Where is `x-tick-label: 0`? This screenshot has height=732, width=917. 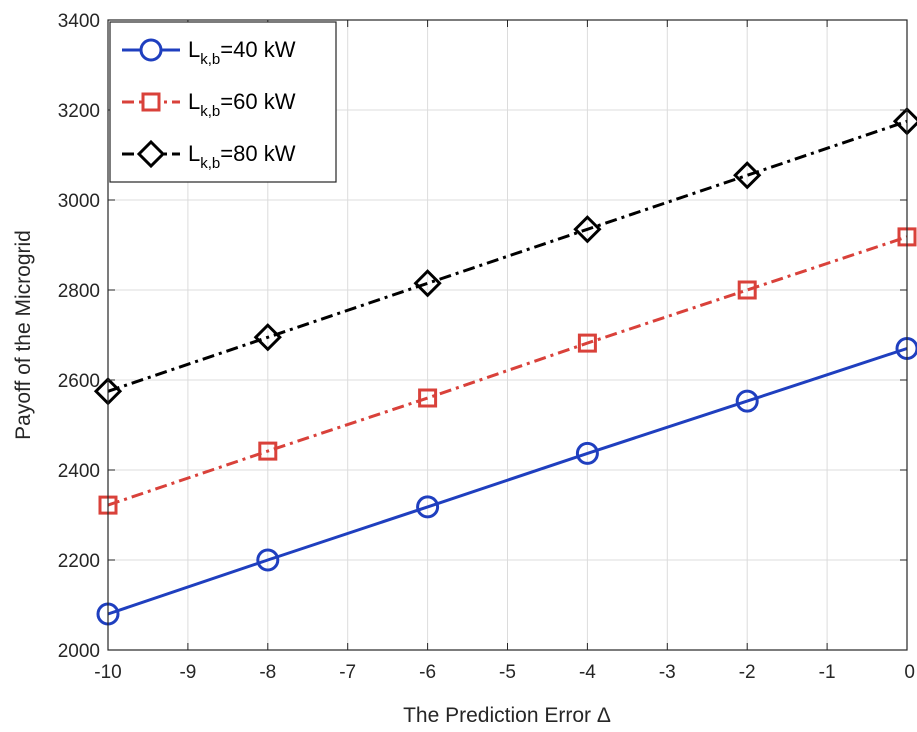 x-tick-label: 0 is located at coordinates (909, 672).